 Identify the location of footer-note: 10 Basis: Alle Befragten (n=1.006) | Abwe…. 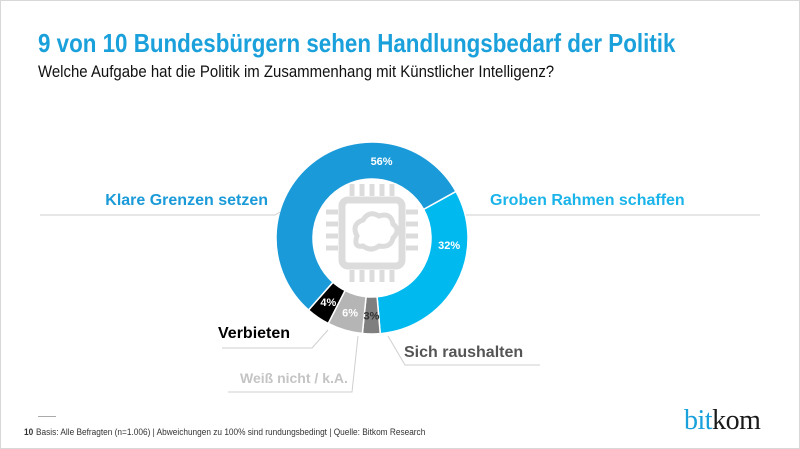
(224, 432).